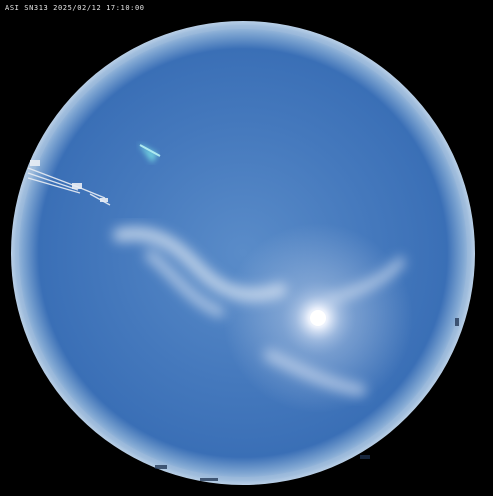 The width and height of the screenshot is (493, 496). I want to click on antenna-details, so click(69, 181).